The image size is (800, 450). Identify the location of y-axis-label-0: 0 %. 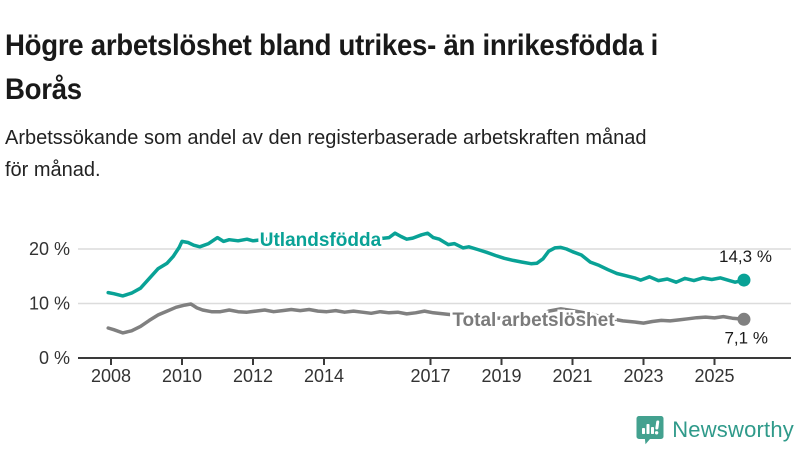
(54, 358).